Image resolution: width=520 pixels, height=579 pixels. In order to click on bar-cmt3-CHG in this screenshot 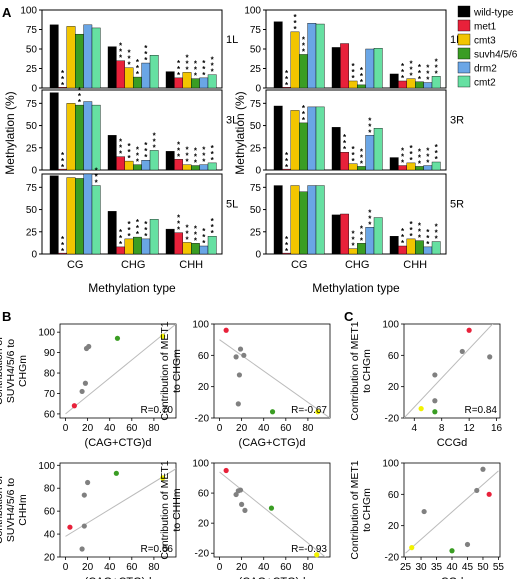, I will do `click(129, 246)`.